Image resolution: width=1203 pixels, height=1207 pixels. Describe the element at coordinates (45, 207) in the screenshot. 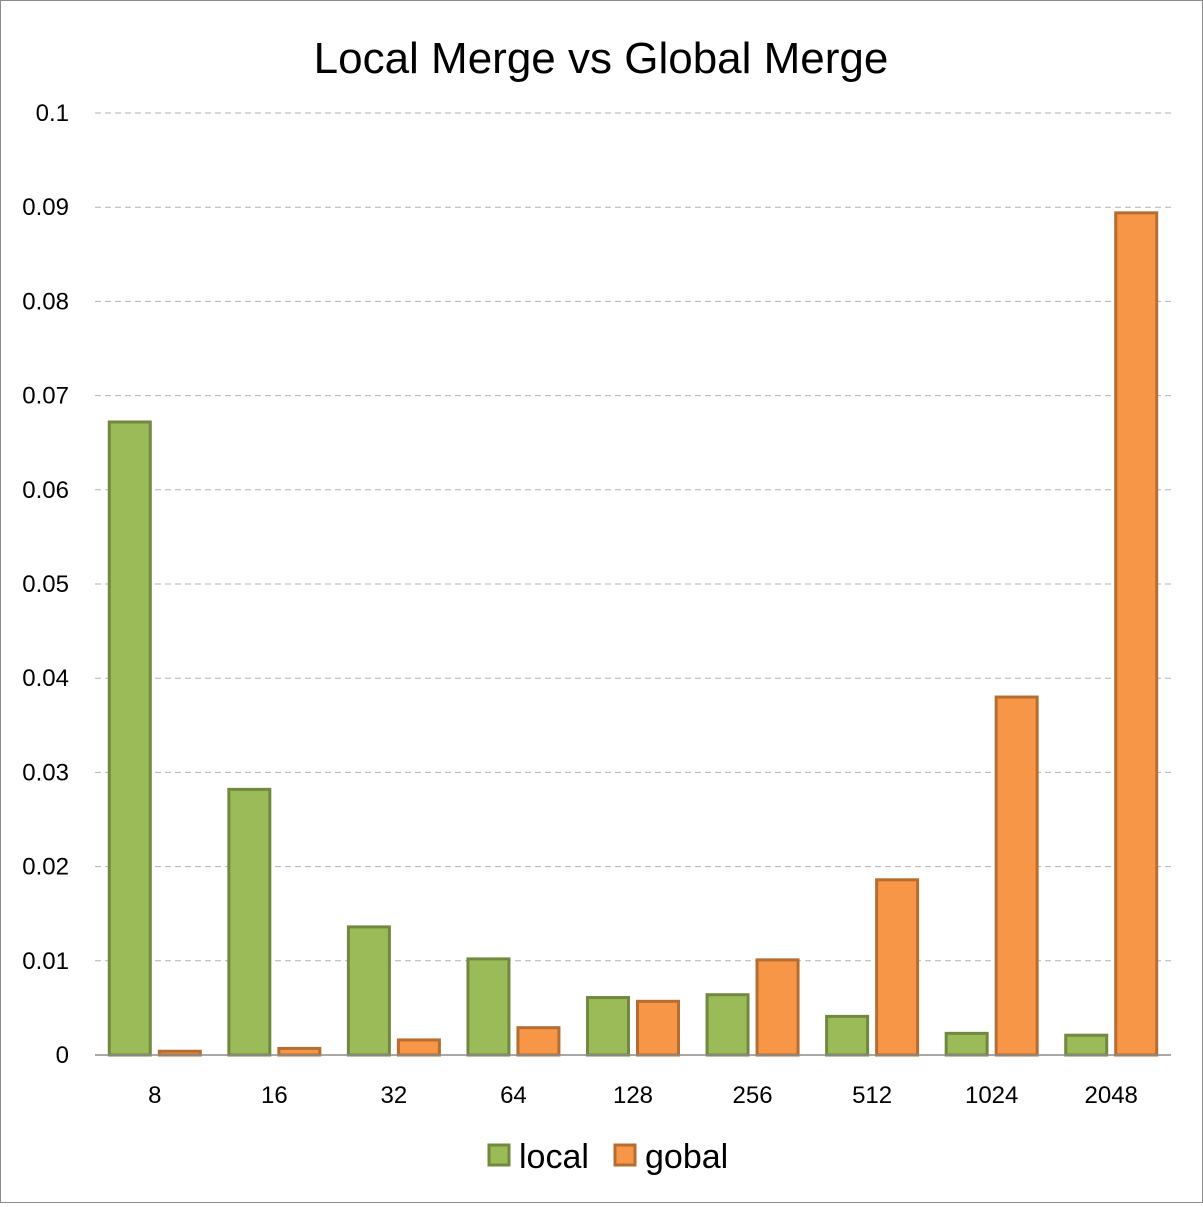

I see `y-tick-label: 0.09` at that location.